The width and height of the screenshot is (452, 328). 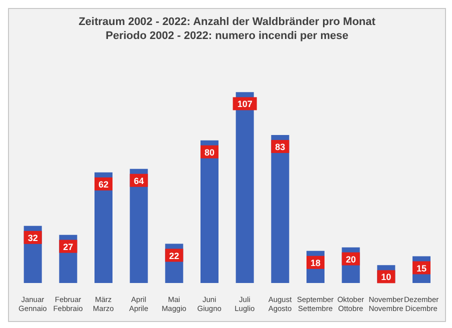 I want to click on data-label: 32, so click(x=33, y=237).